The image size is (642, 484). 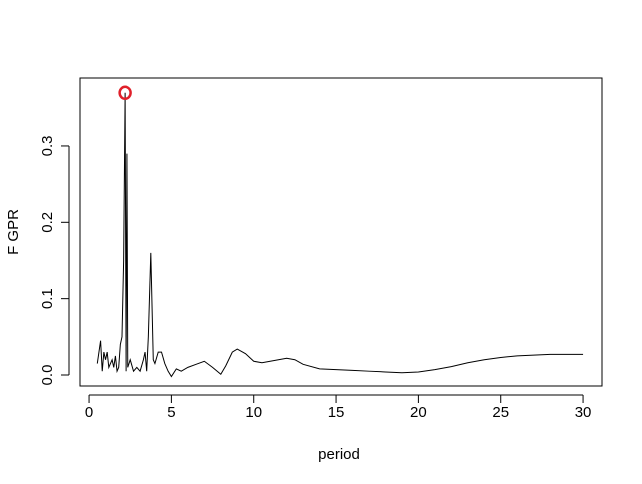 What do you see at coordinates (13, 232) in the screenshot?
I see `y-axis-label: F GPR` at bounding box center [13, 232].